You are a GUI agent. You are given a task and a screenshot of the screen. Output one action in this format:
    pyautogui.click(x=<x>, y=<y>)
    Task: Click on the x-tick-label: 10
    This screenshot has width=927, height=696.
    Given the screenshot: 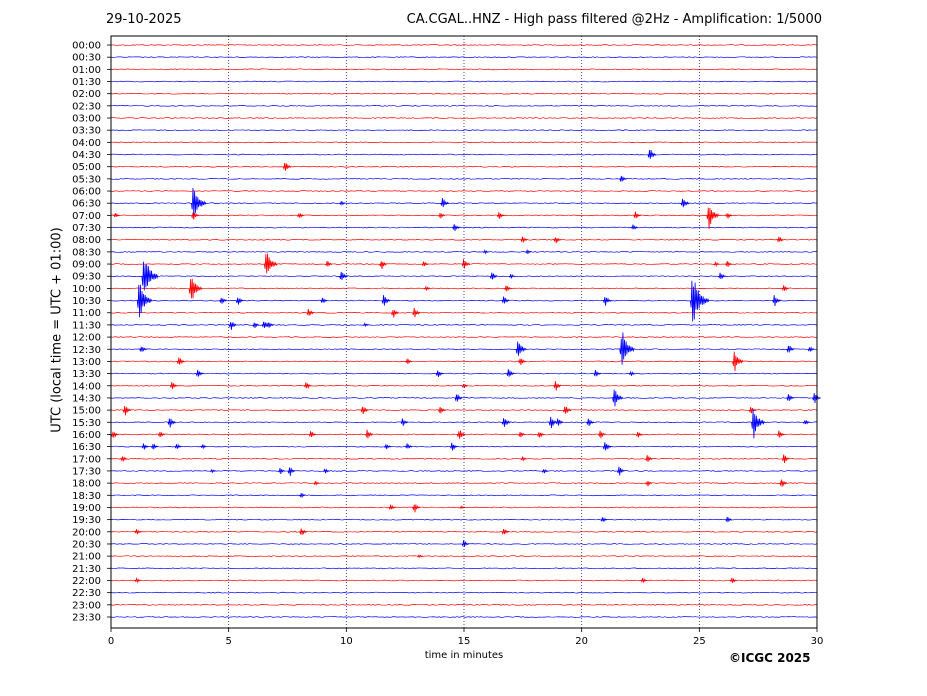 What is the action you would take?
    pyautogui.click(x=346, y=641)
    